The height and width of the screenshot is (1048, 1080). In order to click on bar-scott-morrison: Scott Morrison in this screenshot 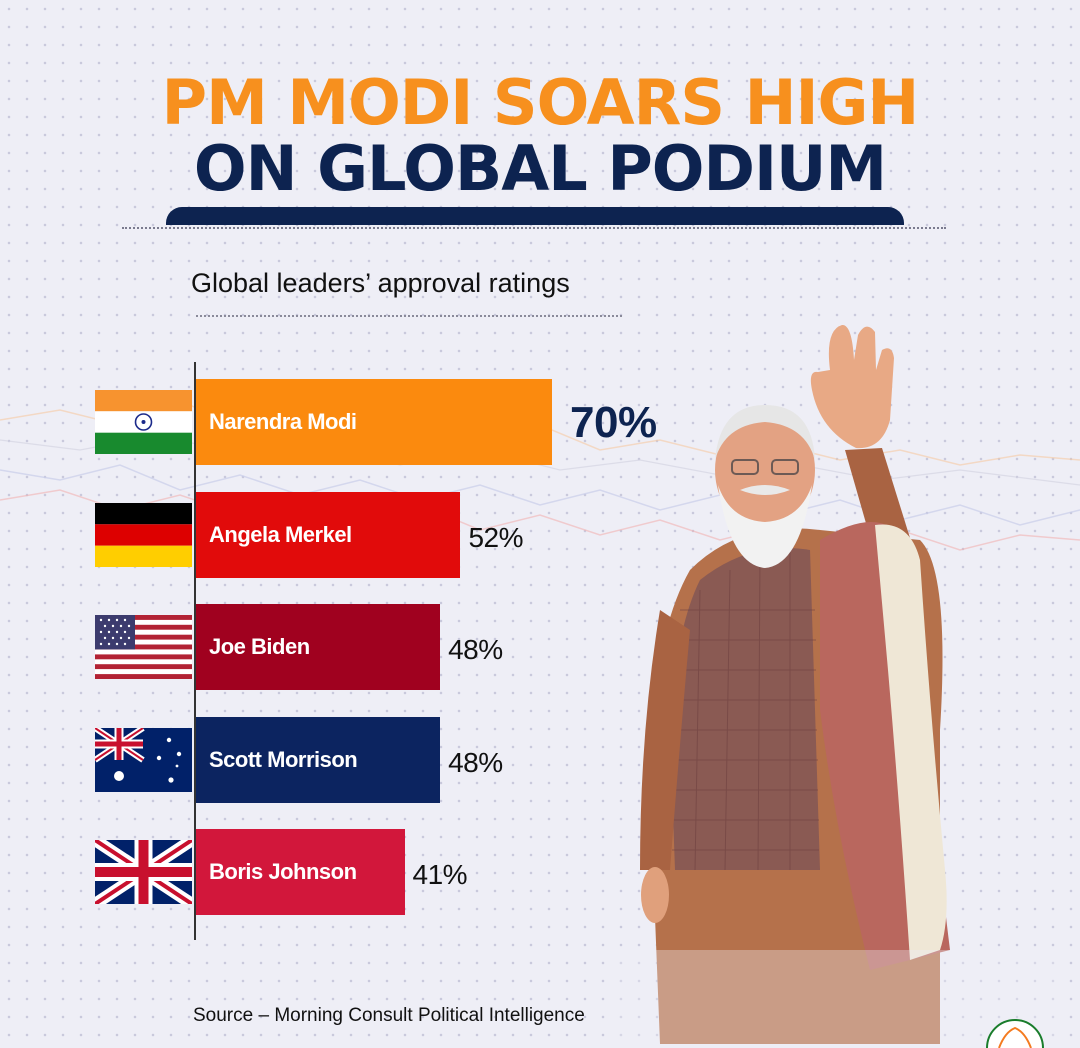, I will do `click(318, 759)`.